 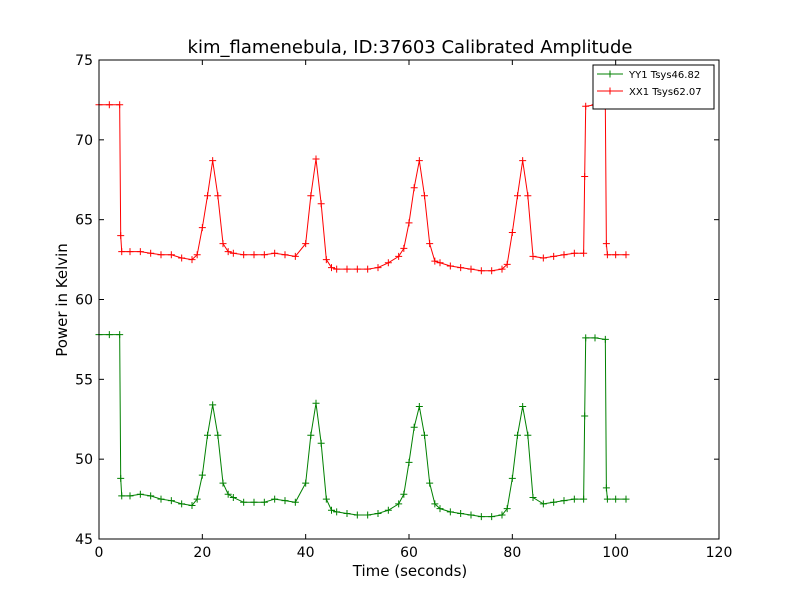 I want to click on x-tick-label: 100, so click(x=615, y=553).